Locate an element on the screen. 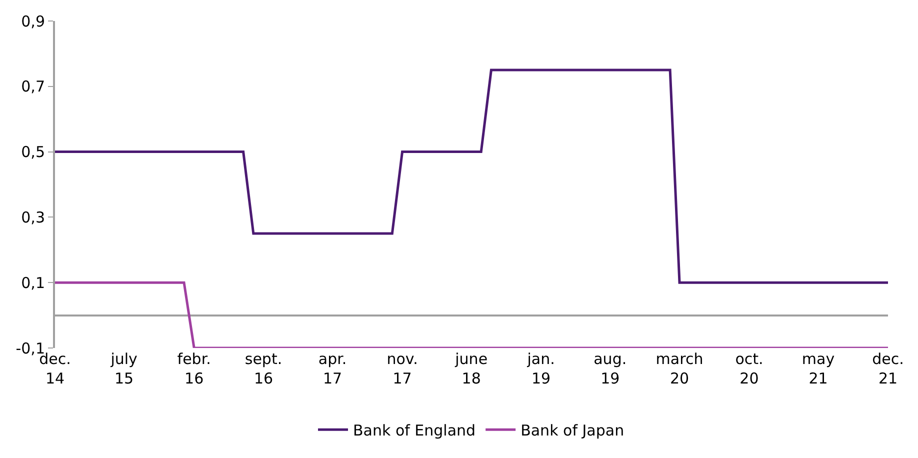  x-tick-label: june 18 is located at coordinates (471, 369).